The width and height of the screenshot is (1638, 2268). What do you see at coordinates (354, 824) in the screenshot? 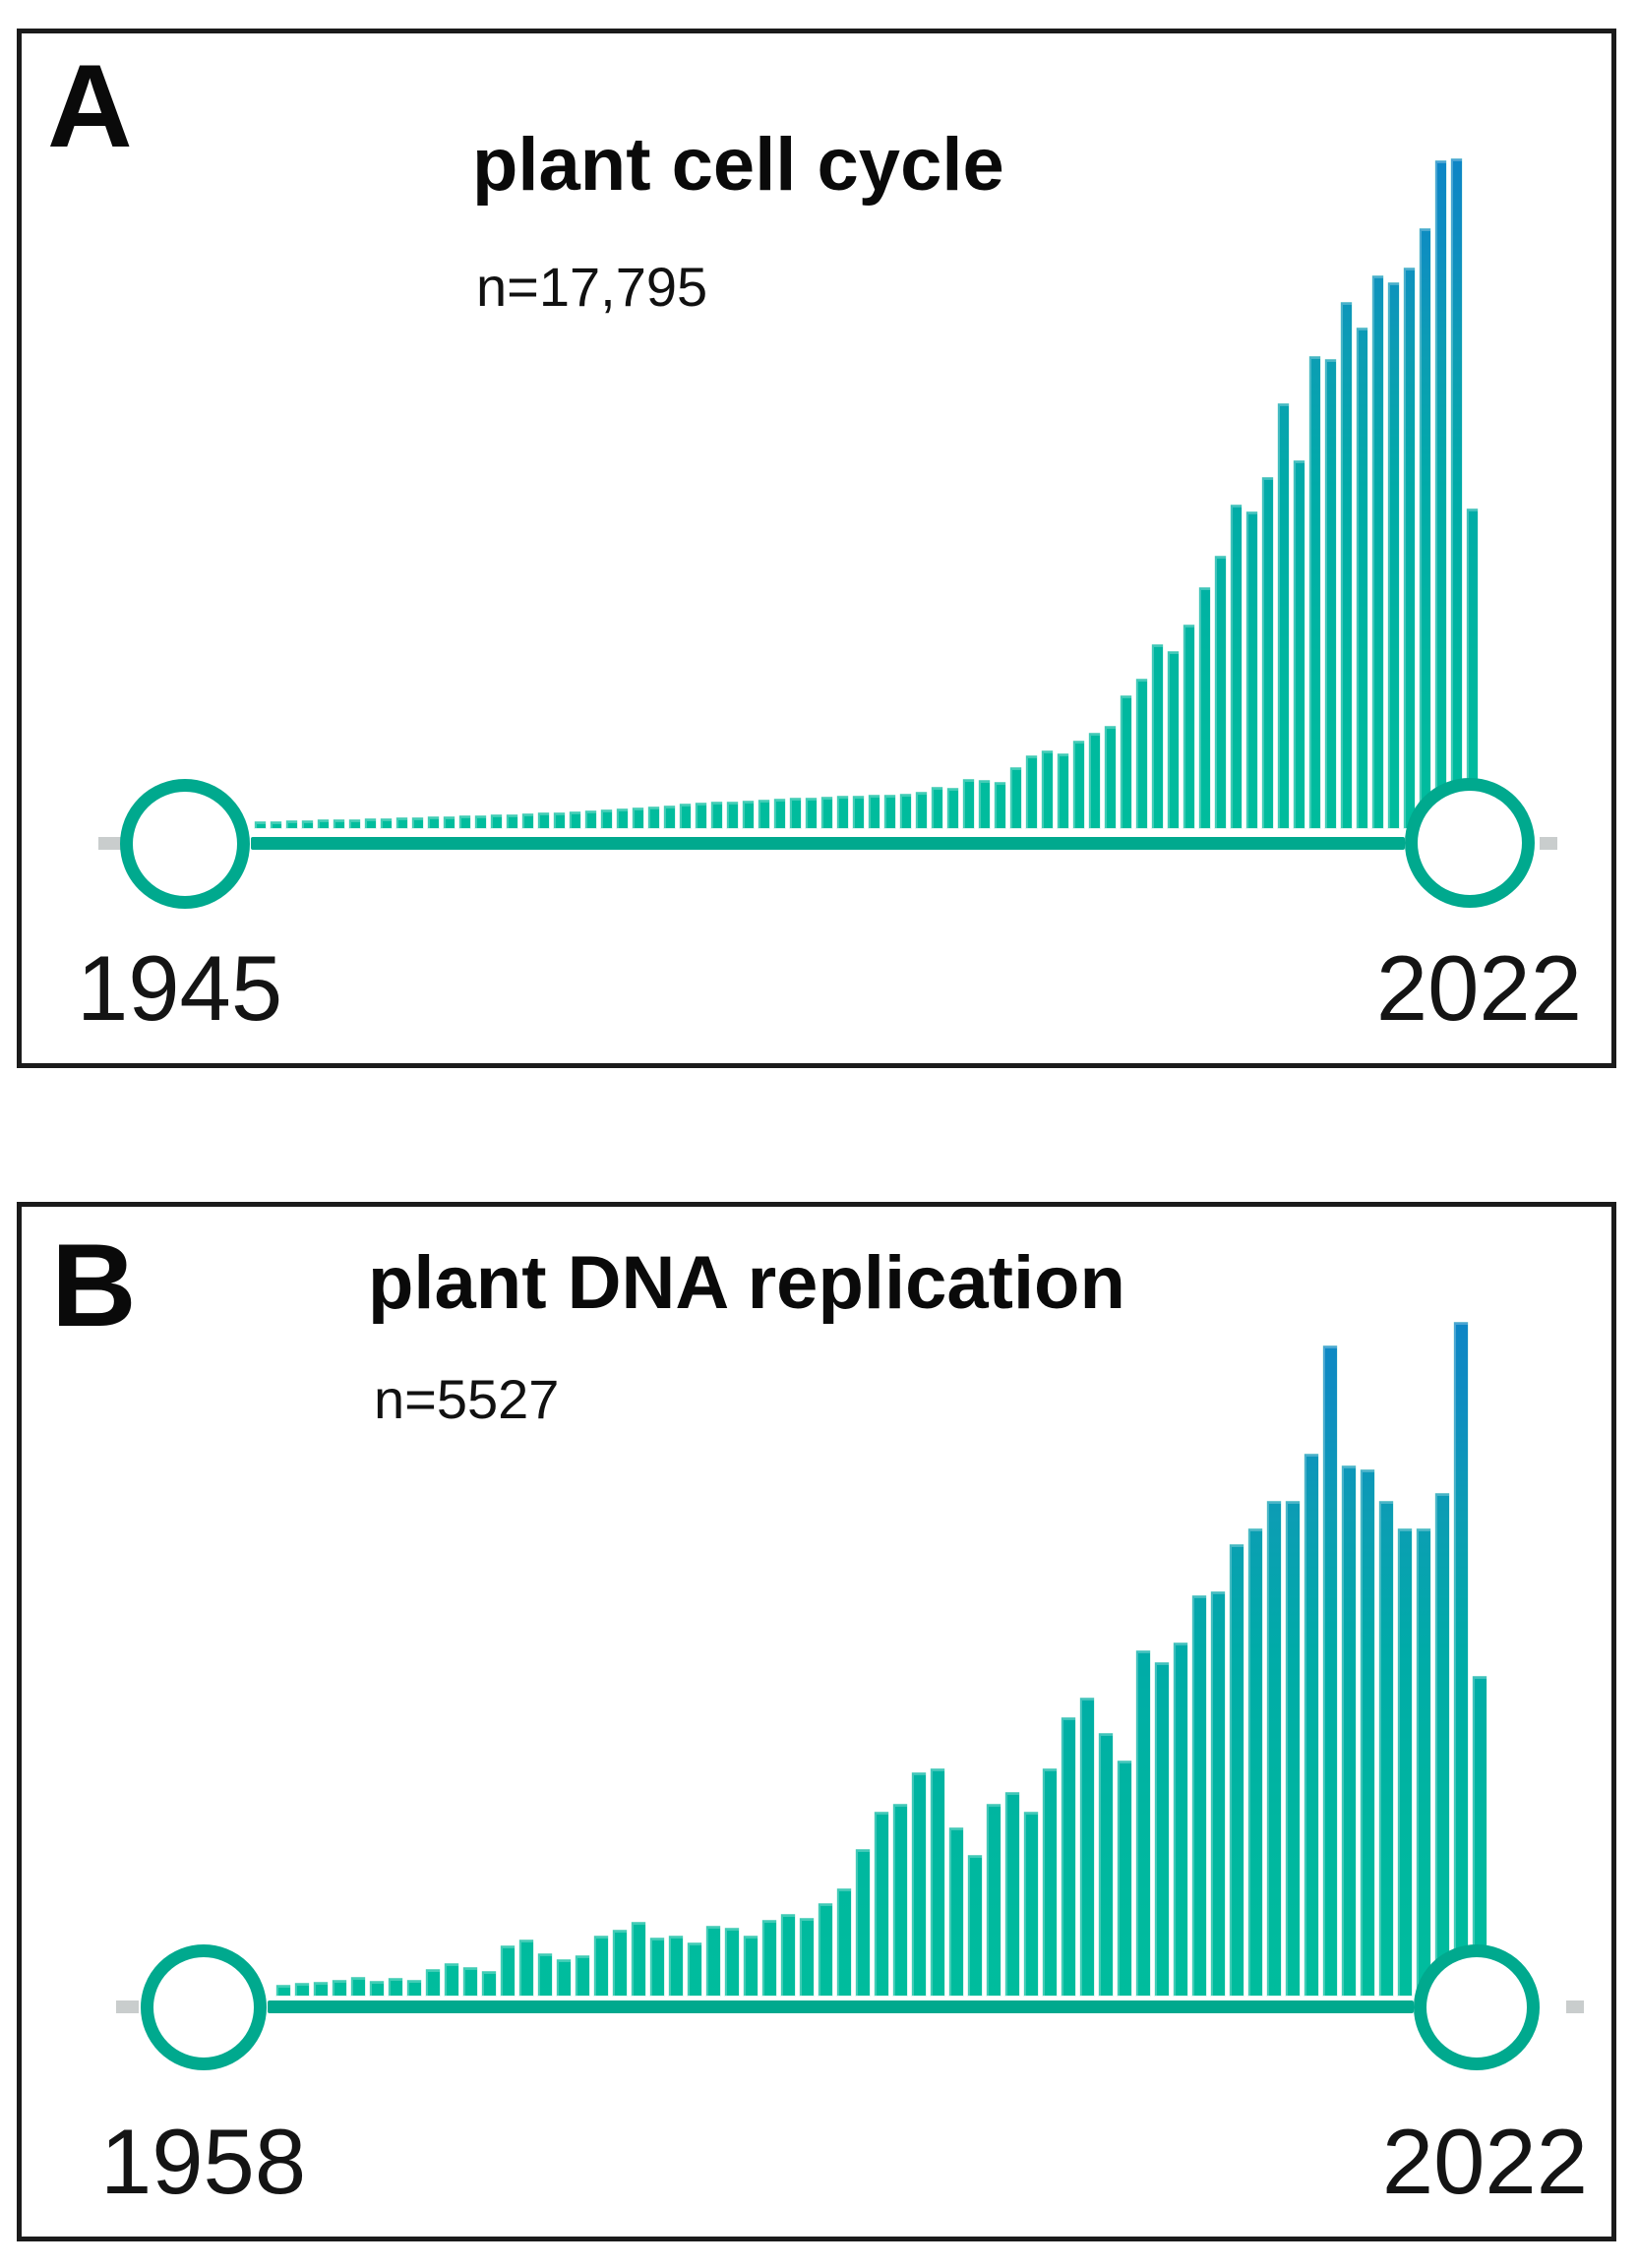
I see `bar-year-1951` at bounding box center [354, 824].